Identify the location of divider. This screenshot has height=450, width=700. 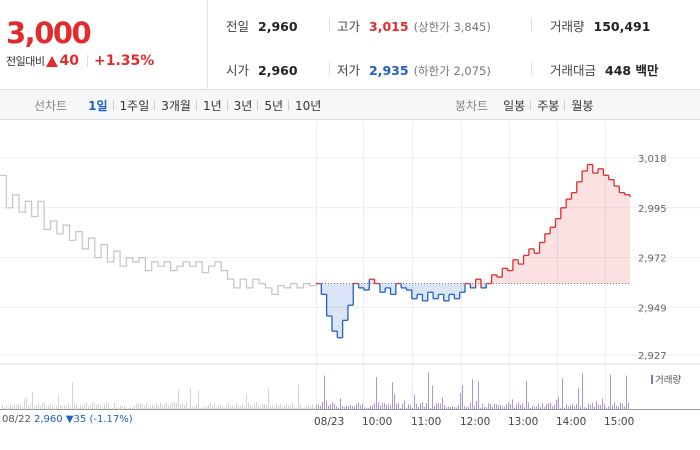
(531, 68).